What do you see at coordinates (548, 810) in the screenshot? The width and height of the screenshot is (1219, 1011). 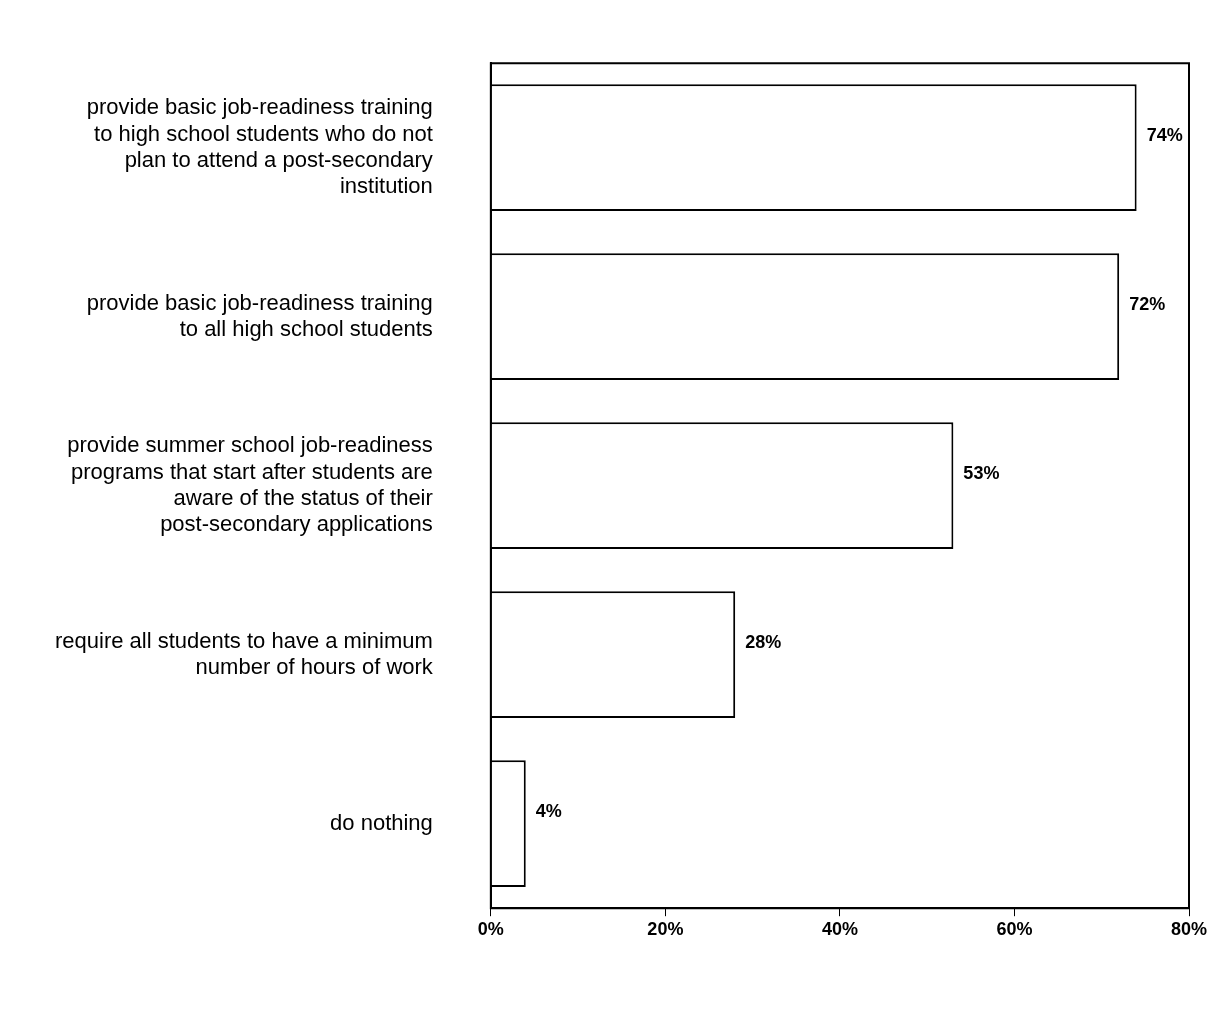 I see `data-label: 4%` at bounding box center [548, 810].